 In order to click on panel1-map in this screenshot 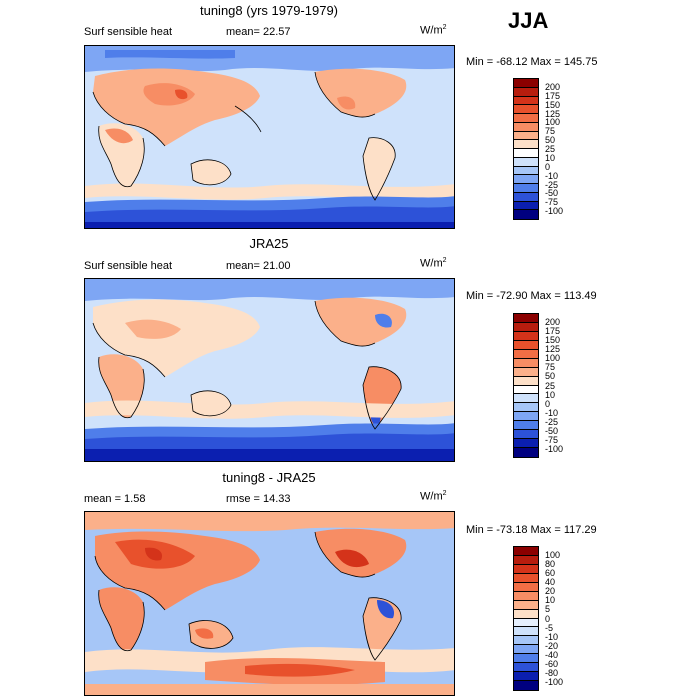, I will do `click(269, 137)`.